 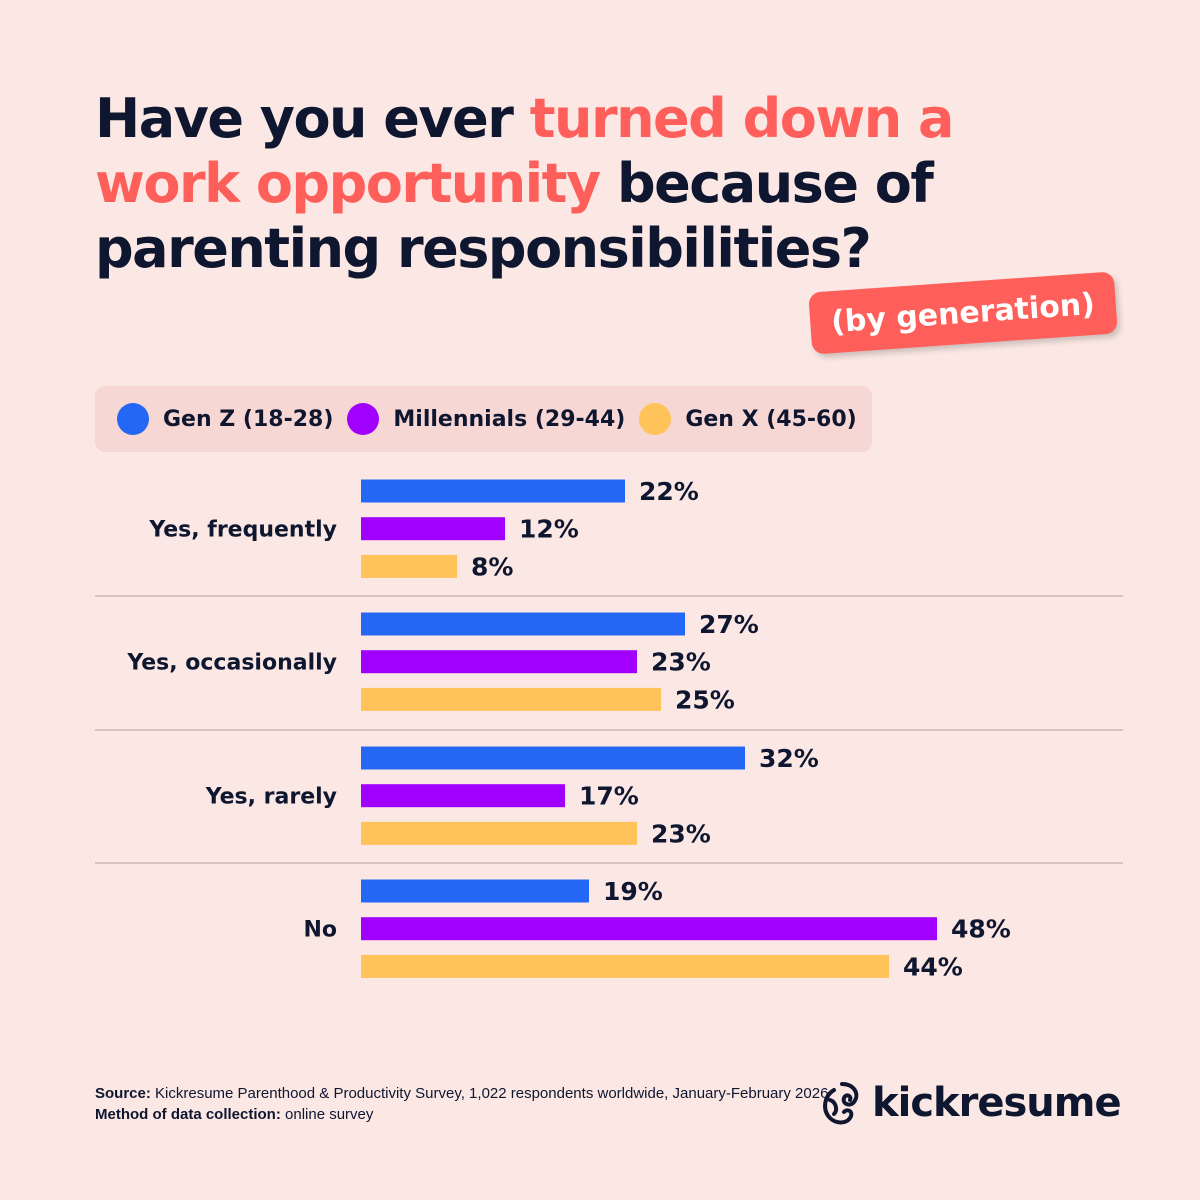 What do you see at coordinates (669, 491) in the screenshot?
I see `data-label: 22%` at bounding box center [669, 491].